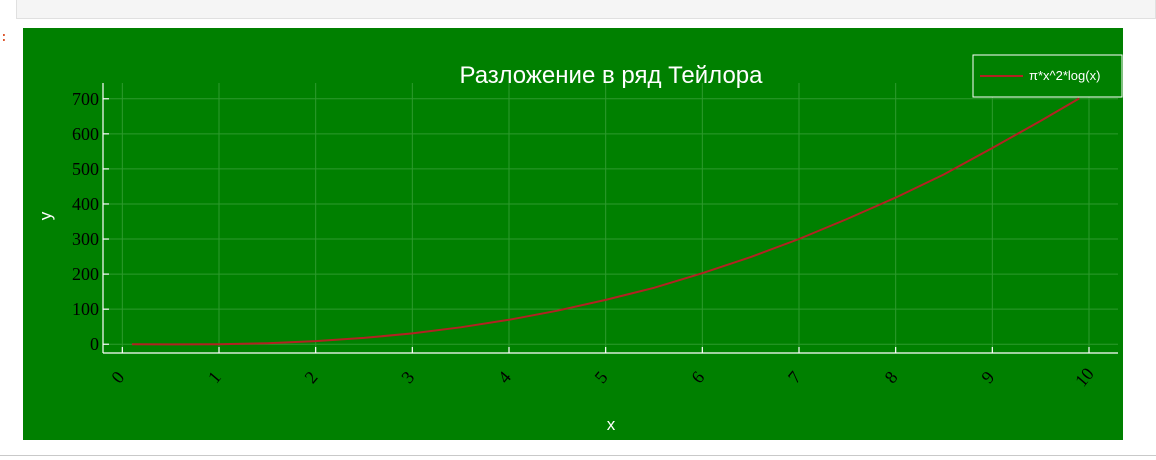 This screenshot has height=460, width=1156. Describe the element at coordinates (85, 134) in the screenshot. I see `y-tick-label: 600` at that location.